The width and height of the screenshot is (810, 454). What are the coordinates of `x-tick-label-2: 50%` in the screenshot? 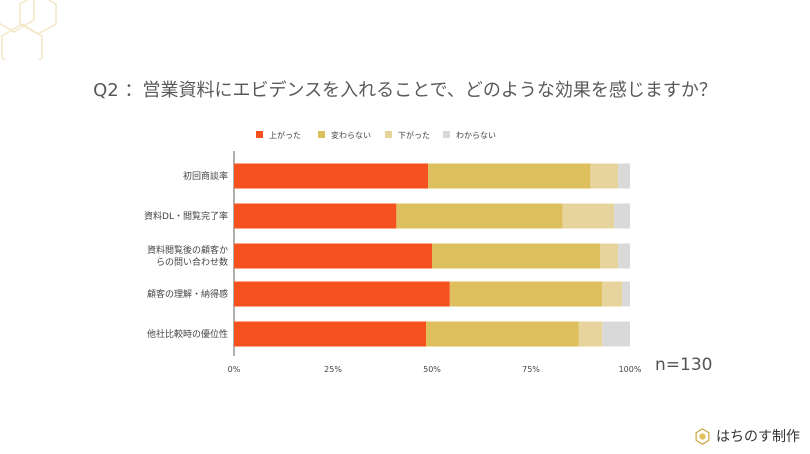 It's located at (432, 369).